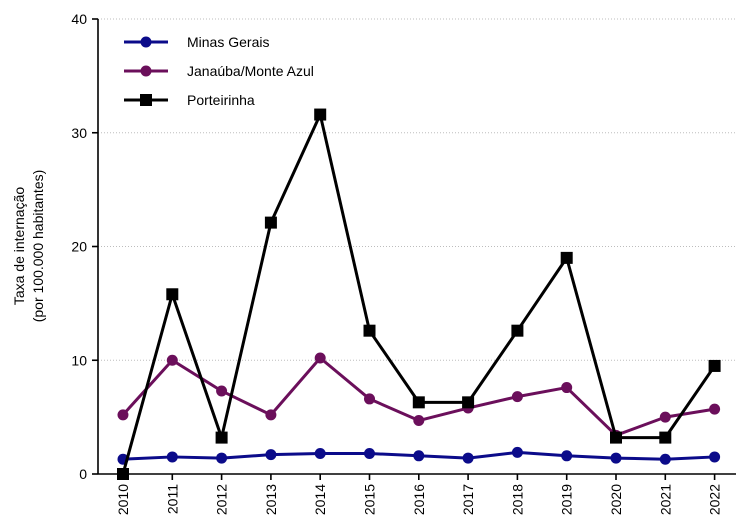 The image size is (736, 530). I want to click on y-axis-title-line-2: (por 100.000 habitantes), so click(38, 246).